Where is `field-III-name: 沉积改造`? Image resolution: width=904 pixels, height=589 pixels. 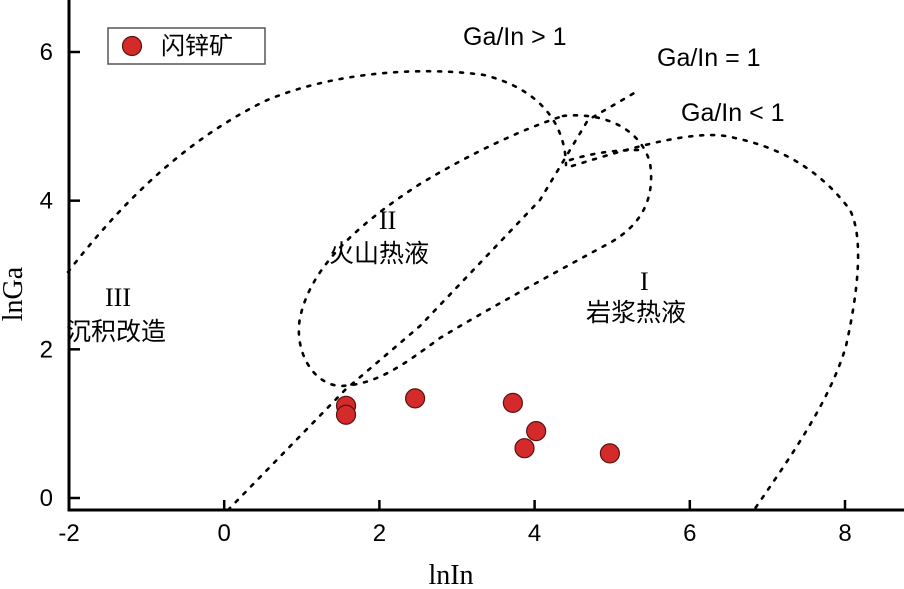 field-III-name: 沉积改造 is located at coordinates (116, 331).